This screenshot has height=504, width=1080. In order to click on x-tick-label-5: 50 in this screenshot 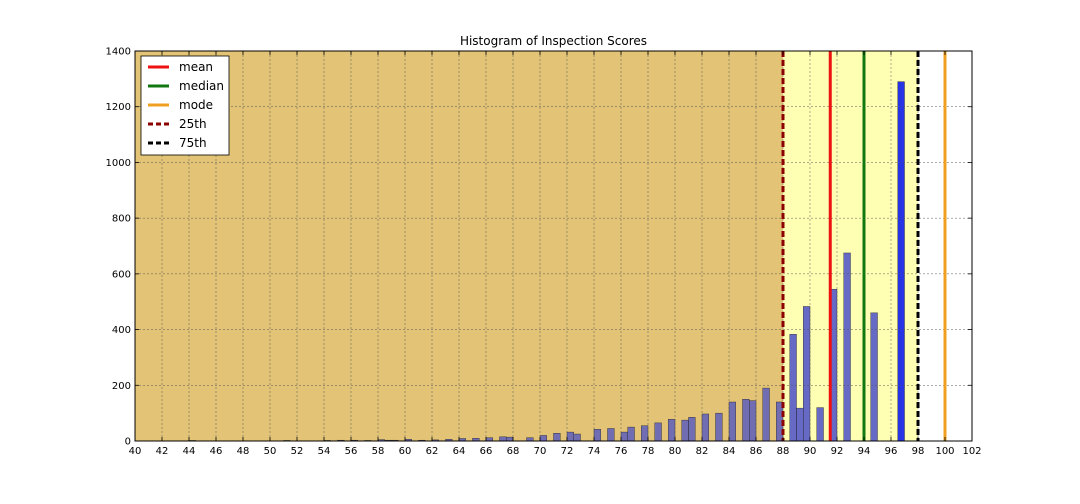, I will do `click(270, 451)`.